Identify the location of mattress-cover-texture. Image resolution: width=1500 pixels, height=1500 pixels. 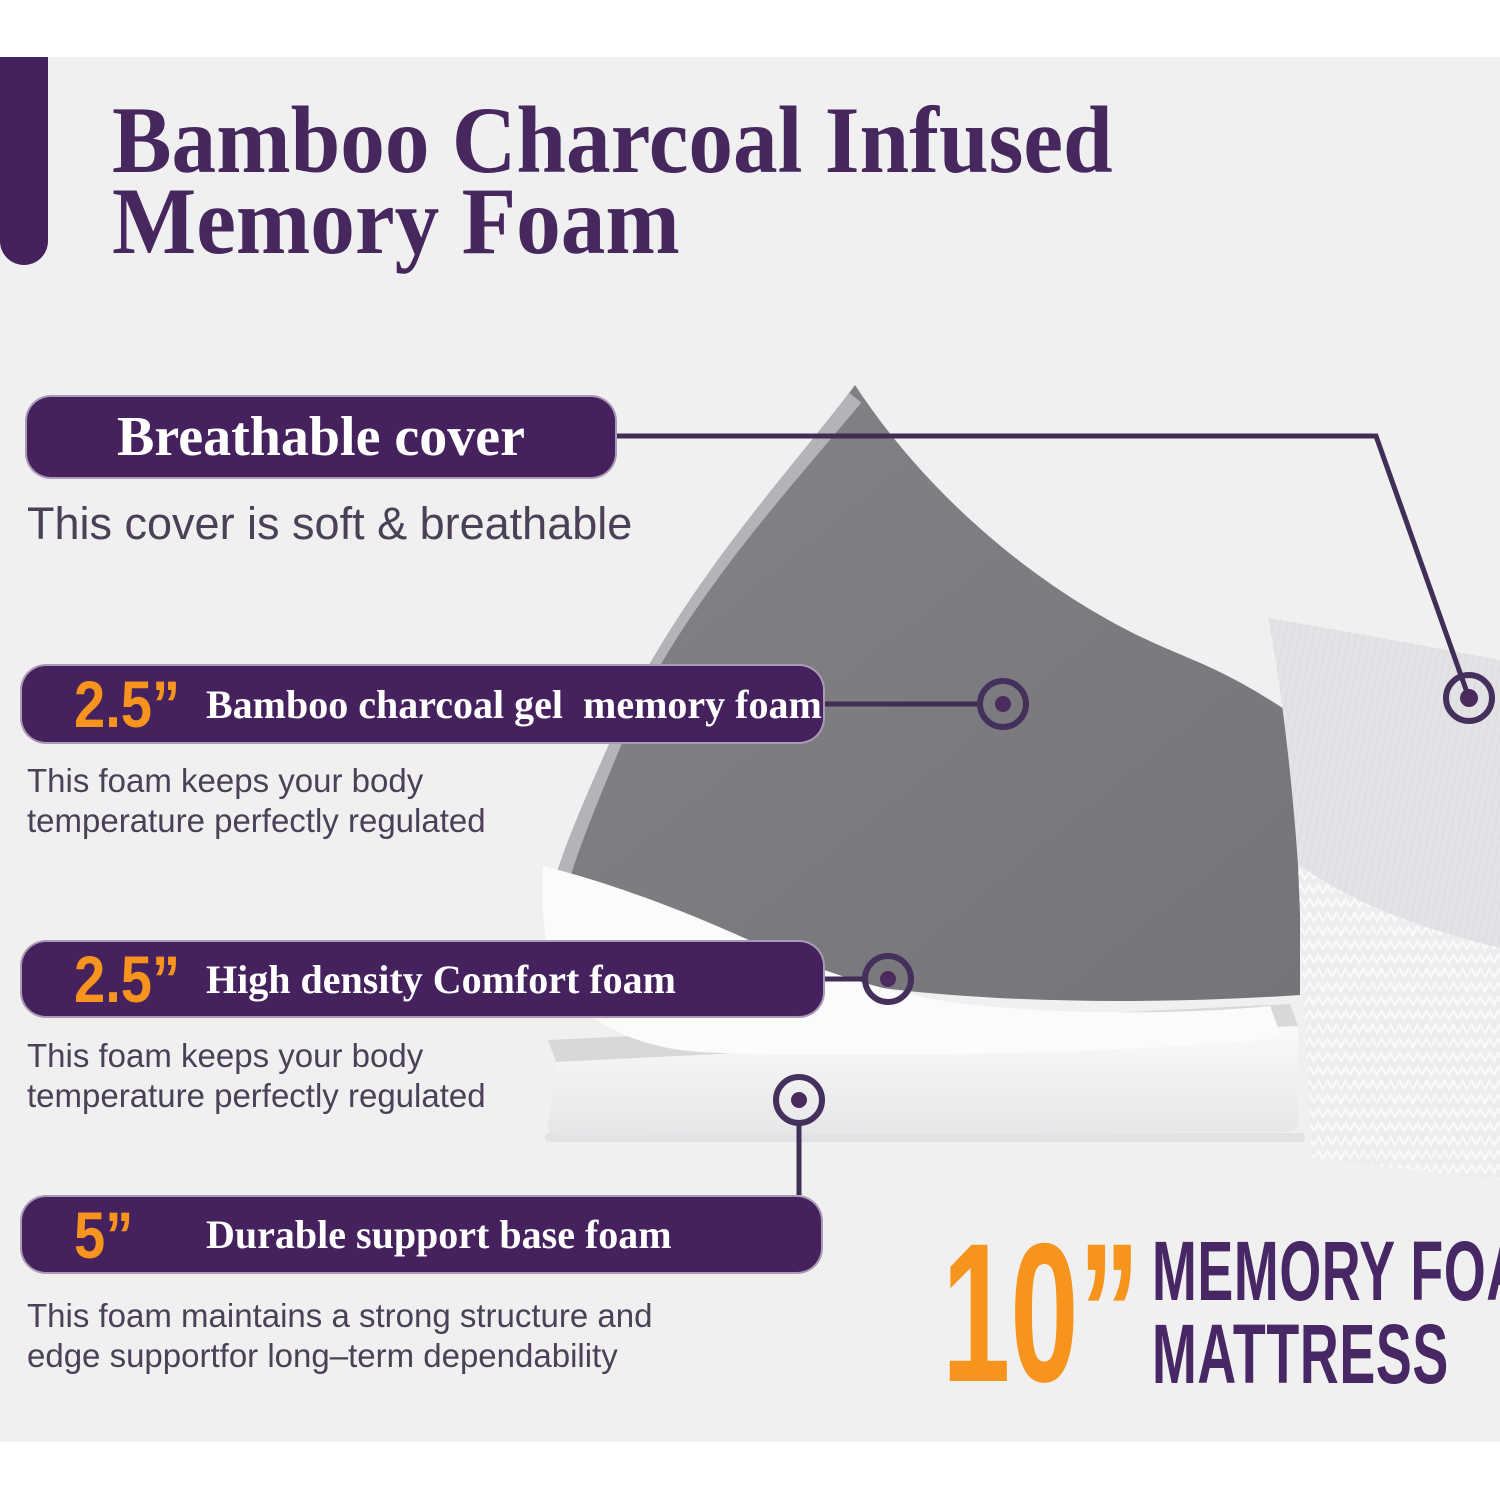
(1384, 783).